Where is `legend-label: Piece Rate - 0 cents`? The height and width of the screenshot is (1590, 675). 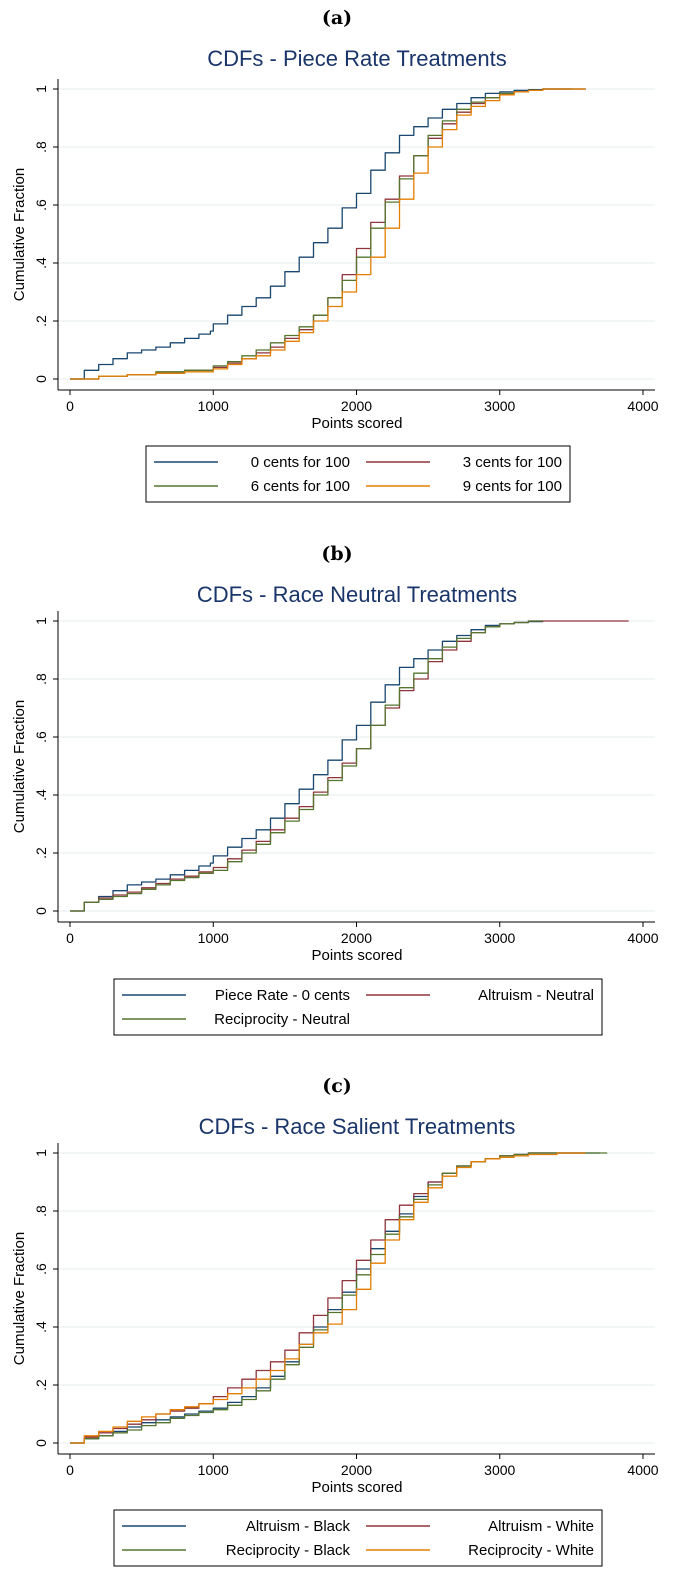 legend-label: Piece Rate - 0 cents is located at coordinates (282, 995).